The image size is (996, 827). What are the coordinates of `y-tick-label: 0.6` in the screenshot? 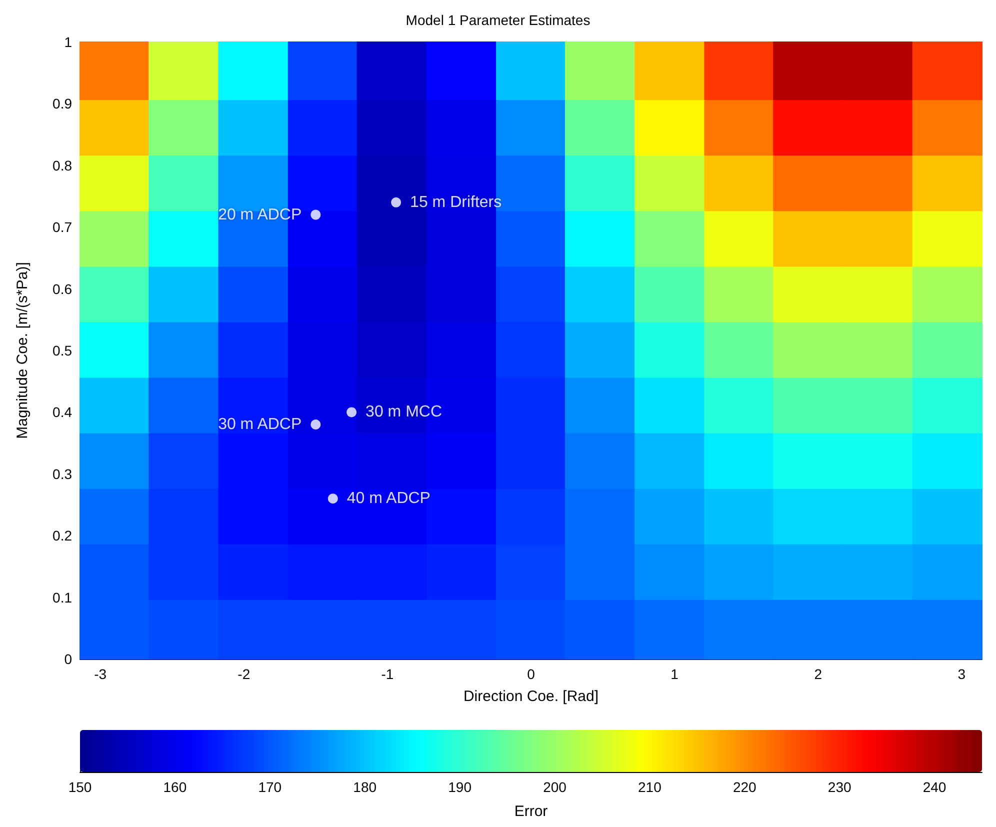 It's located at (62, 288).